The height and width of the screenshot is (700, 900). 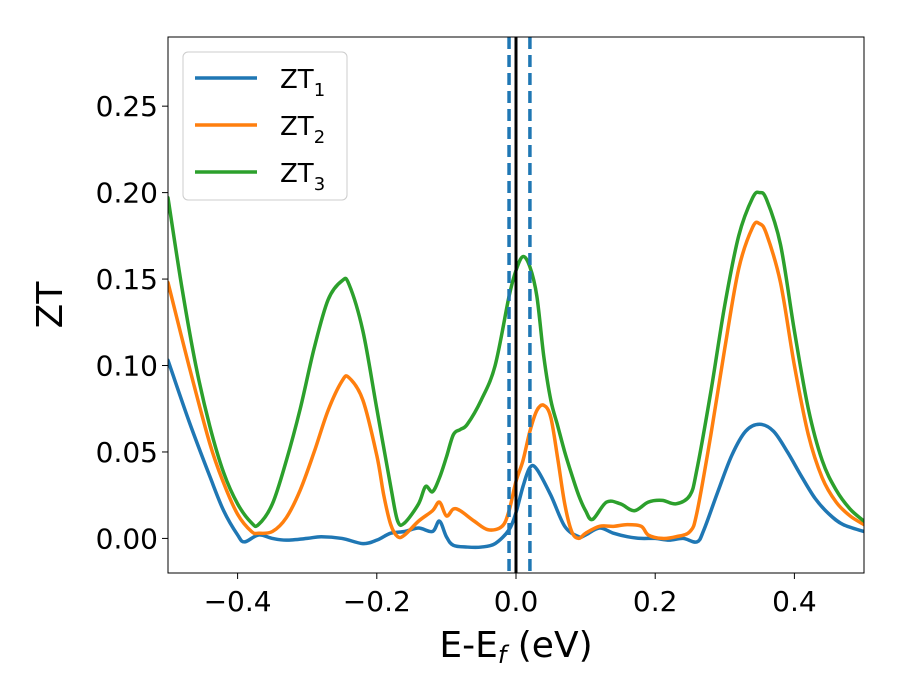 What do you see at coordinates (302, 130) in the screenshot?
I see `legend-label-zt2: ZT2` at bounding box center [302, 130].